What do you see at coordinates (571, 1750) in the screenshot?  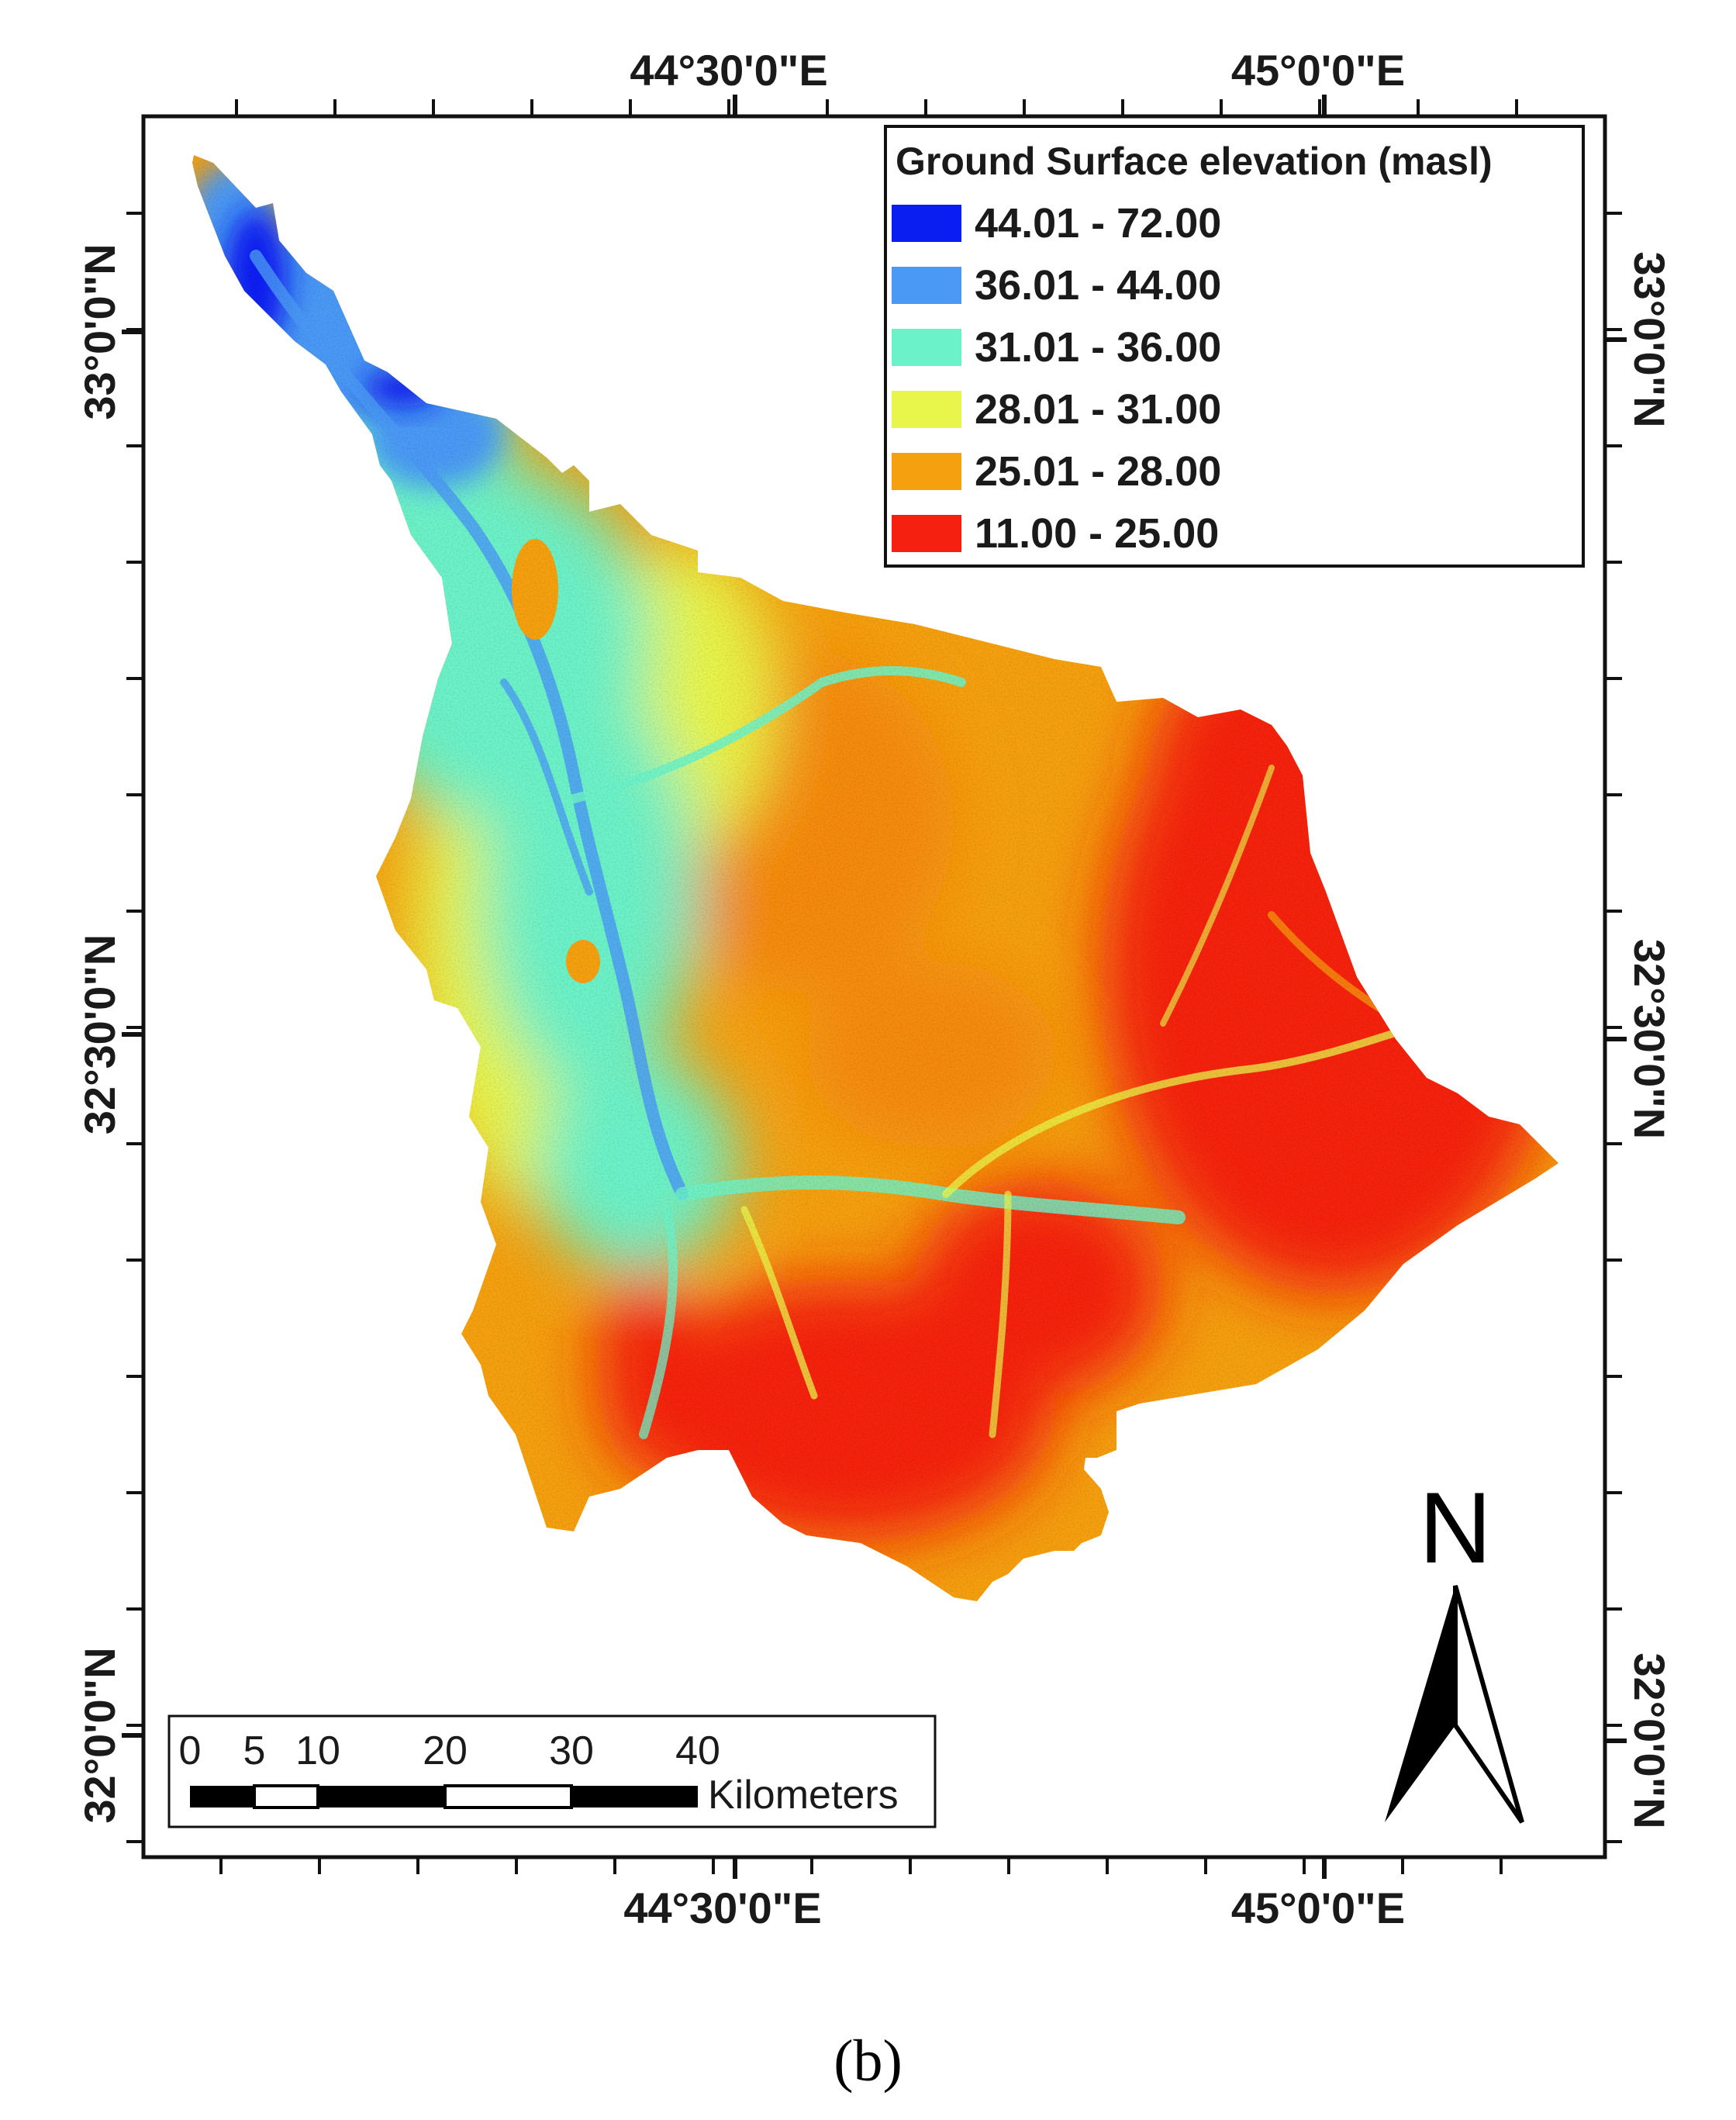 I see `scale-tick-30: 30` at bounding box center [571, 1750].